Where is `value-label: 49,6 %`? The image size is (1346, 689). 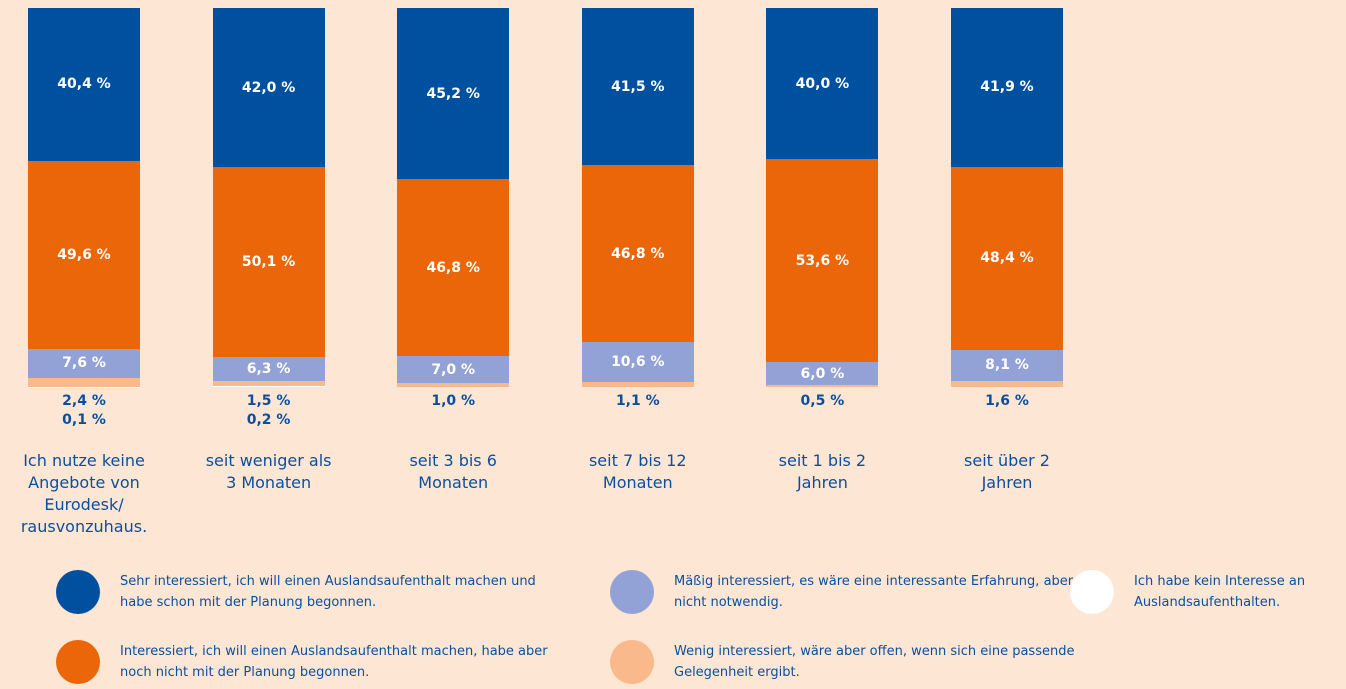
value-label: 49,6 % is located at coordinates (84, 254).